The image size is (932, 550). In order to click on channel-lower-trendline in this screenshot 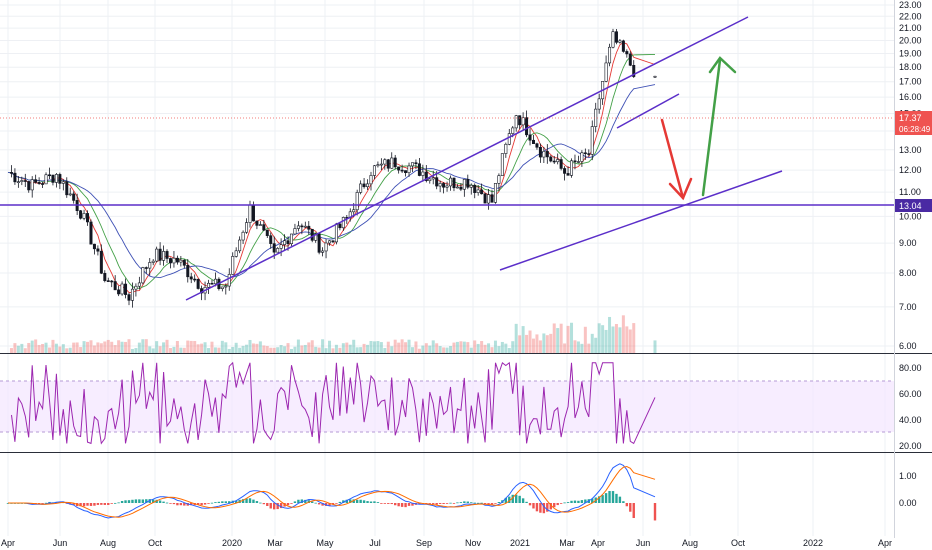, I will do `click(641, 220)`.